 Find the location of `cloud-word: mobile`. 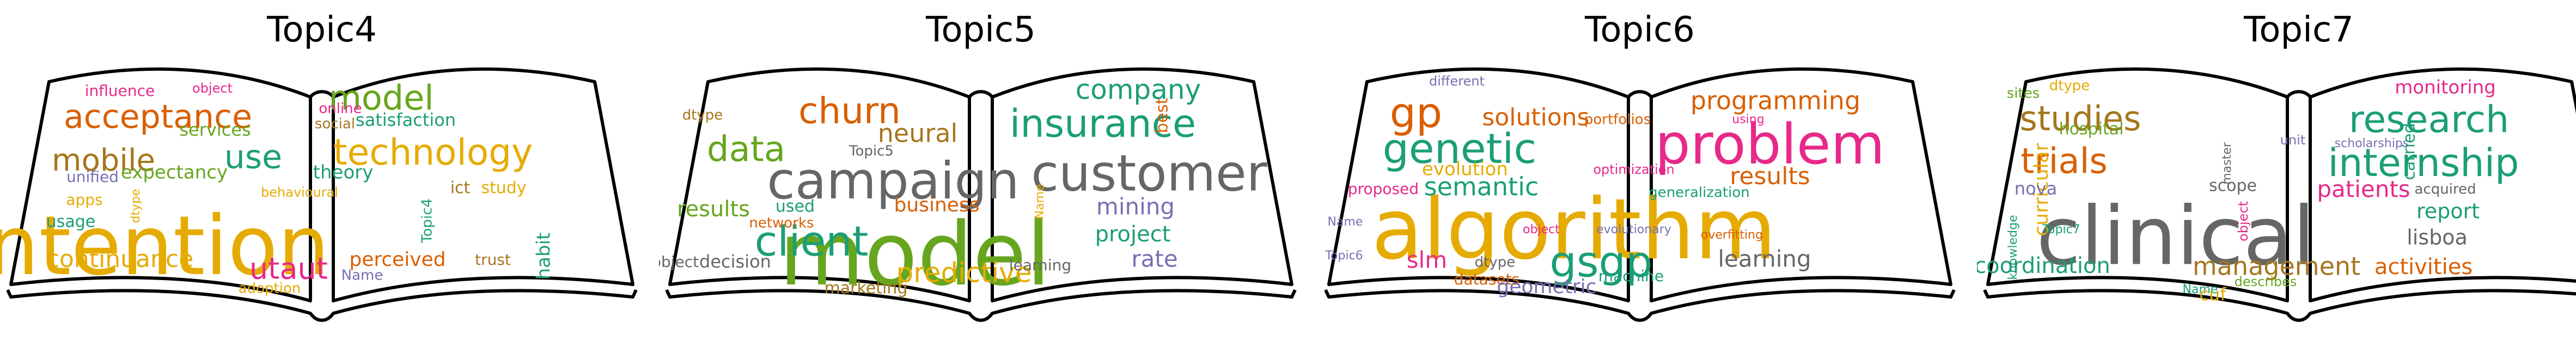

cloud-word: mobile is located at coordinates (103, 160).